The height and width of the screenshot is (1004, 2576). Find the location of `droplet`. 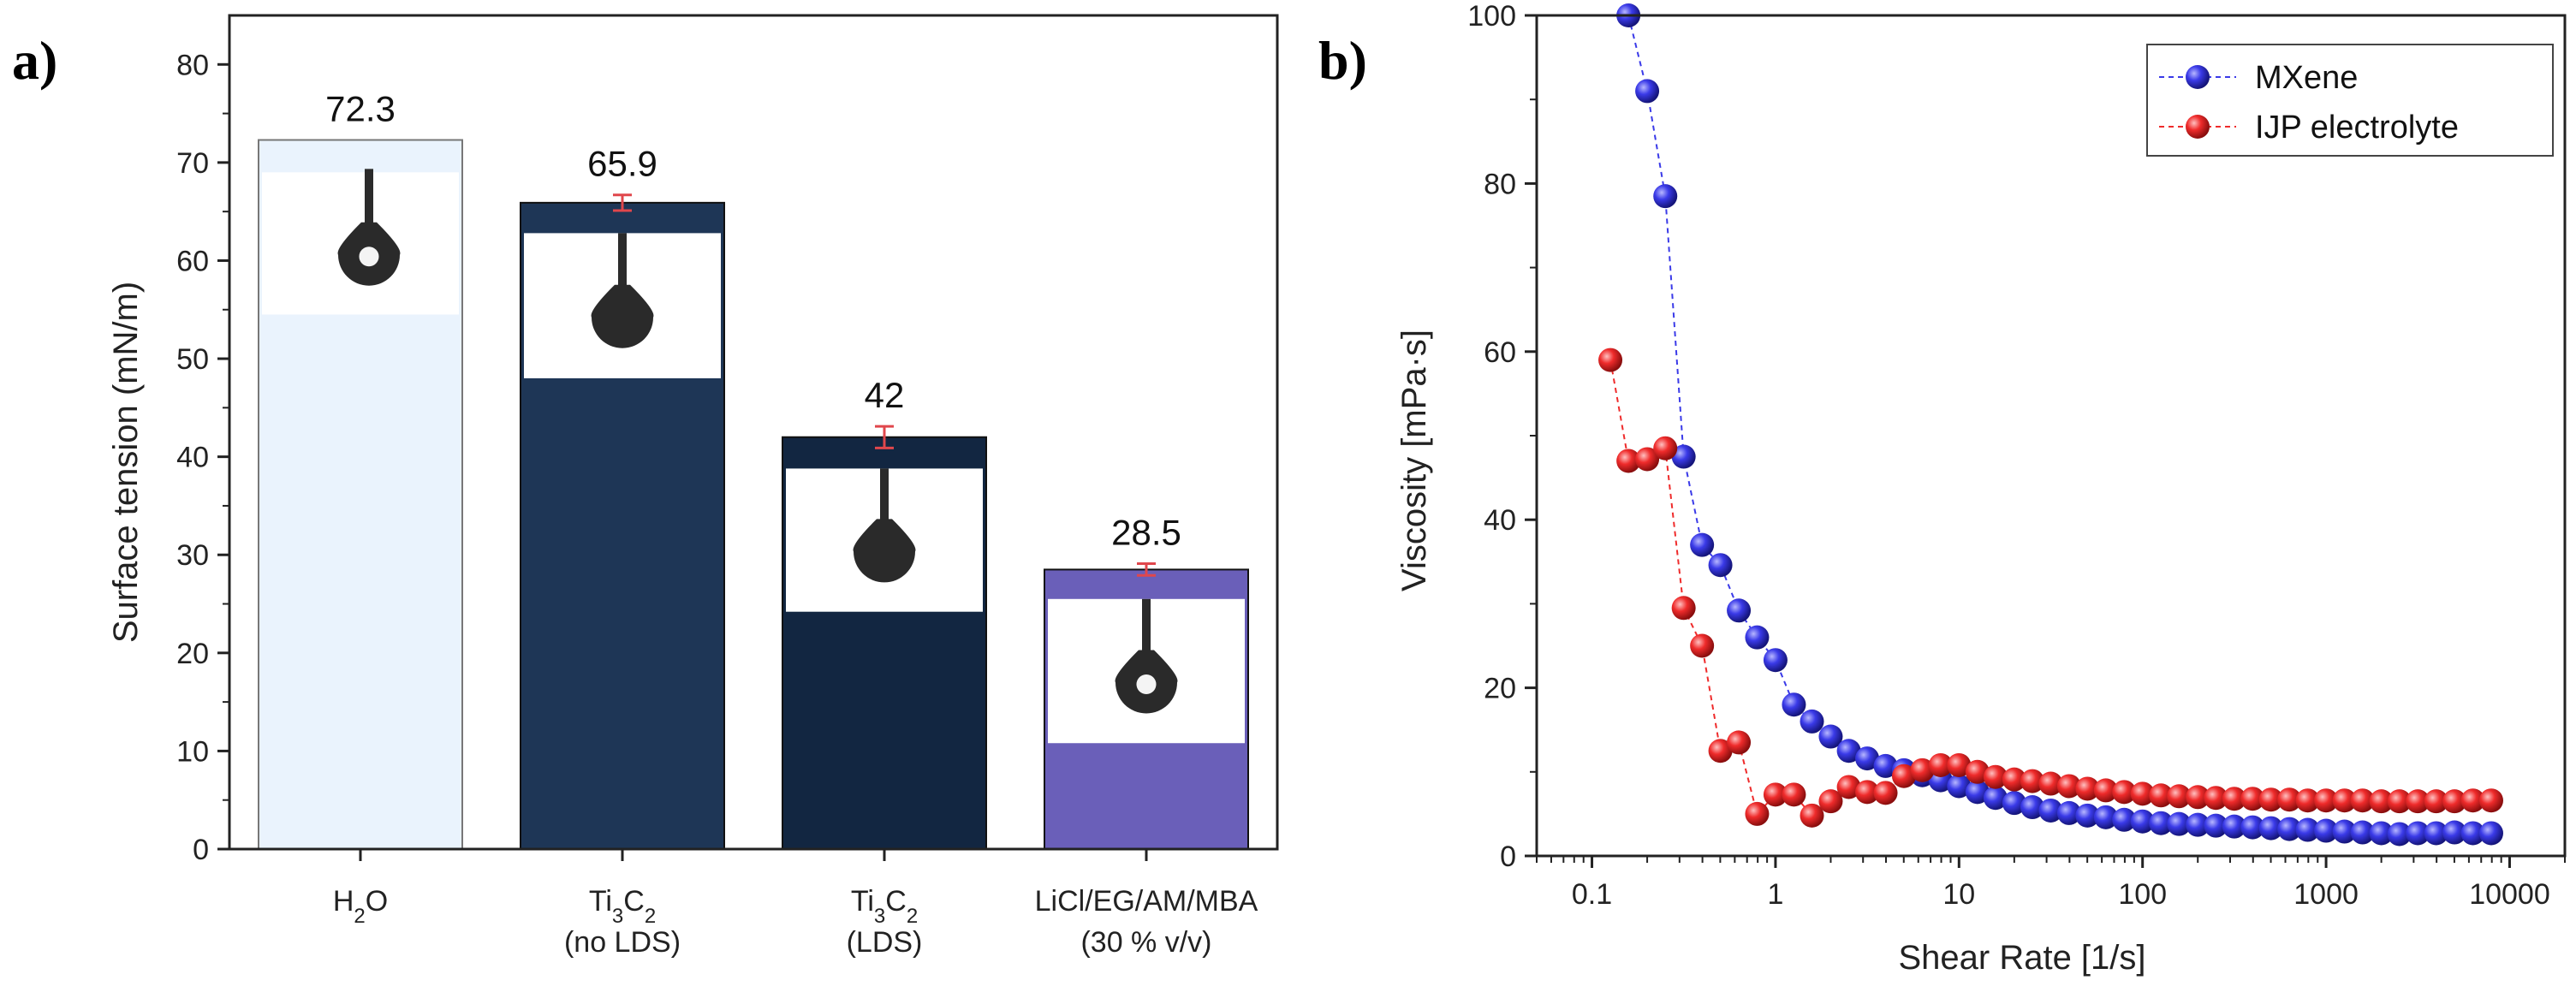

droplet is located at coordinates (623, 316).